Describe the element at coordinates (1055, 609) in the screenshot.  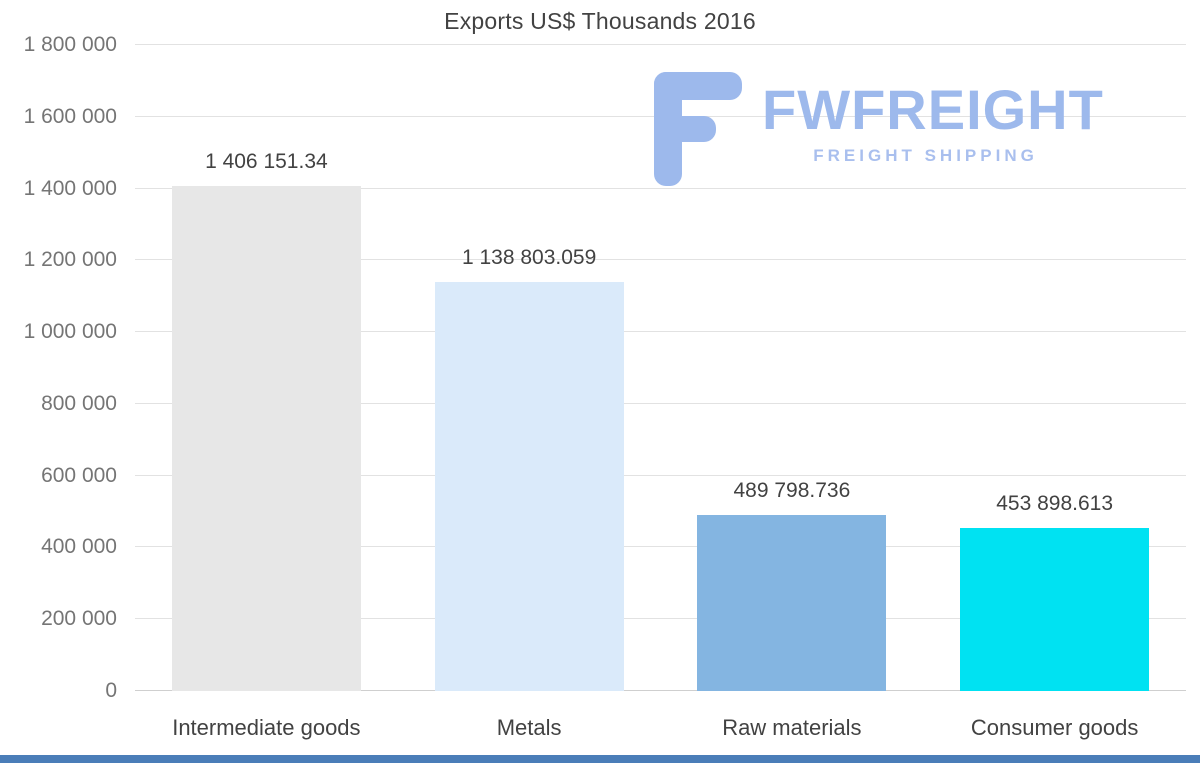
I see `bar-consumer-goods` at that location.